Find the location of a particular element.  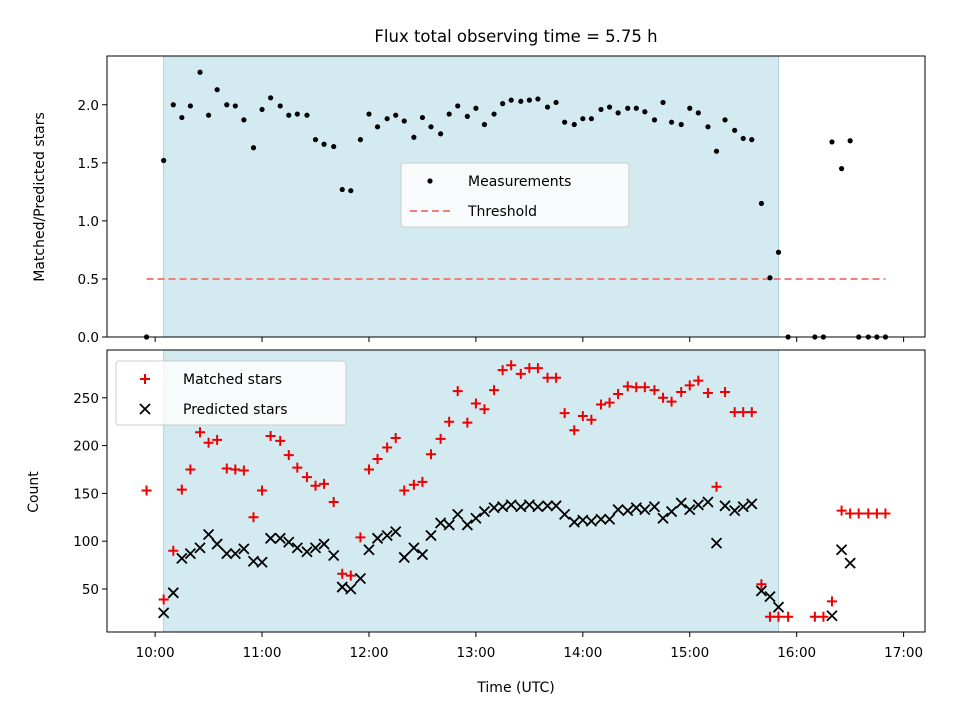

x-axis-label: Time (UTC) is located at coordinates (515, 688).